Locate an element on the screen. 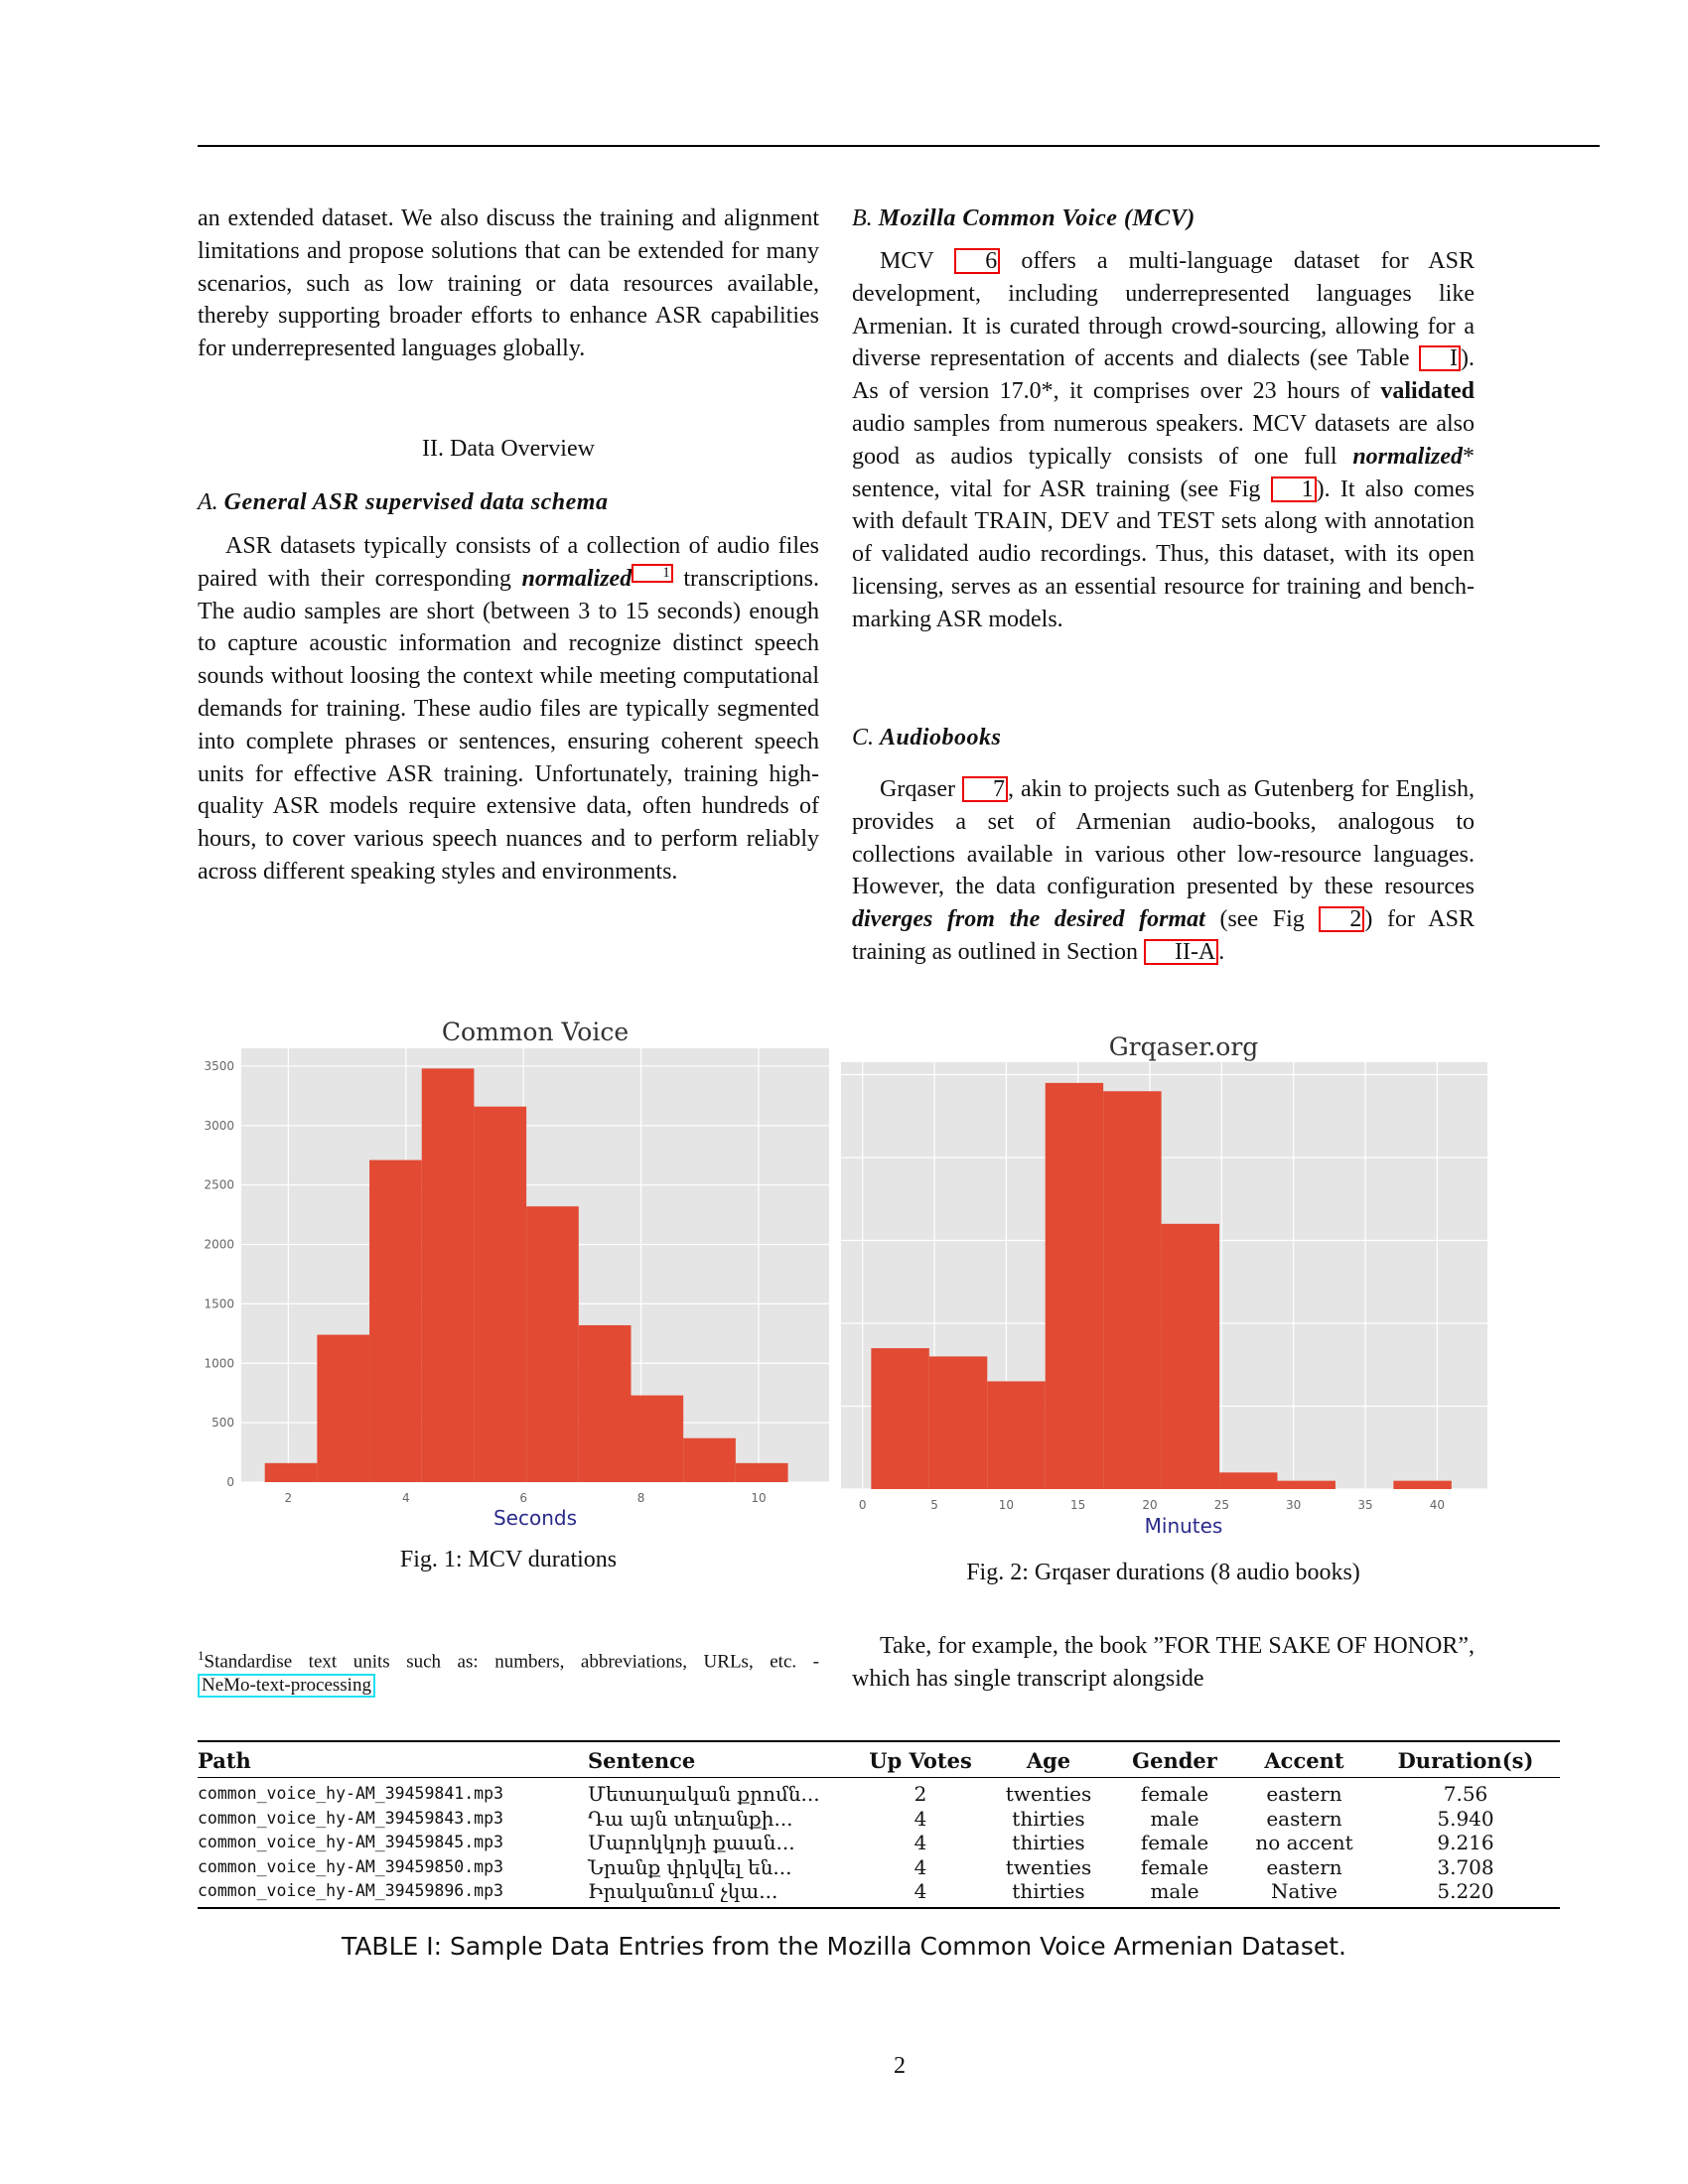 The height and width of the screenshot is (2184, 1688). cell-path: common_voice_hy-AM_39459850.mp3 is located at coordinates (350, 1866).